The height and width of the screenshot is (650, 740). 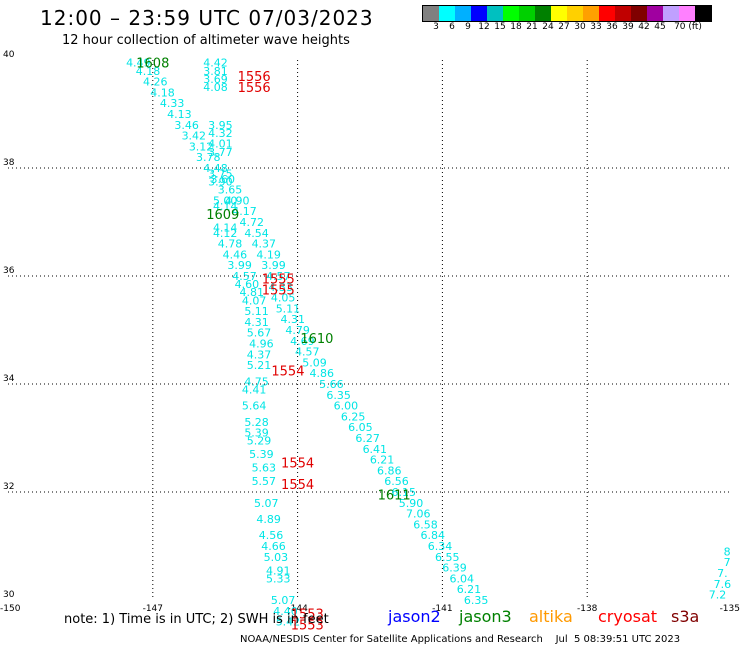 What do you see at coordinates (208, 157) in the screenshot?
I see `wave-height-label: 3.78` at bounding box center [208, 157].